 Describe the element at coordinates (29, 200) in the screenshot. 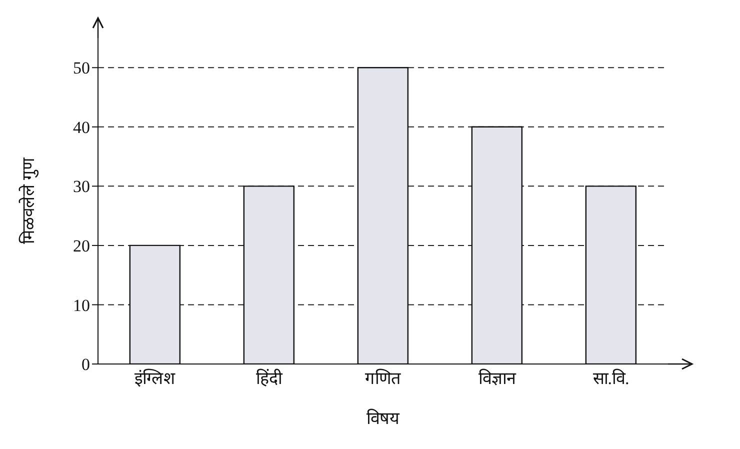

I see `y-axis-title: मिळवलेले गुण` at that location.